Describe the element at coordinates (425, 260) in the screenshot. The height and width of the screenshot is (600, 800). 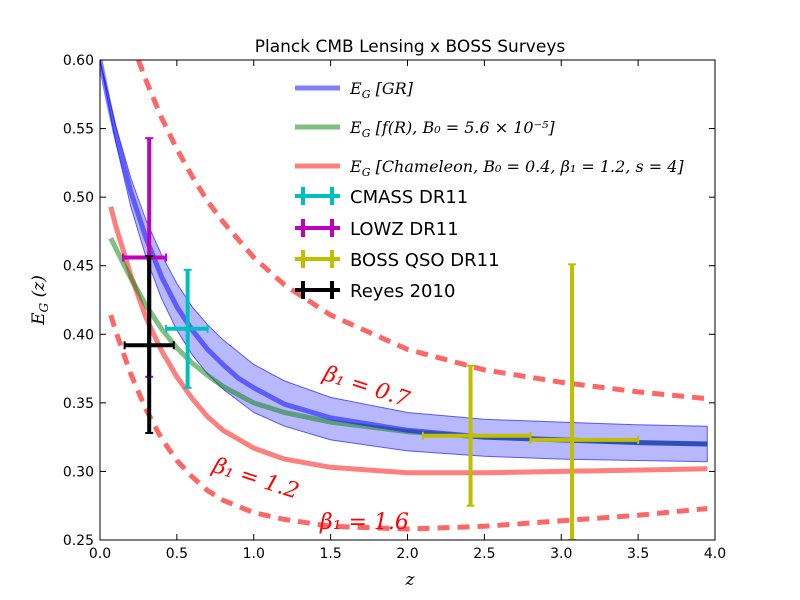
I see `legend-label: BOSS QSO DR11` at that location.